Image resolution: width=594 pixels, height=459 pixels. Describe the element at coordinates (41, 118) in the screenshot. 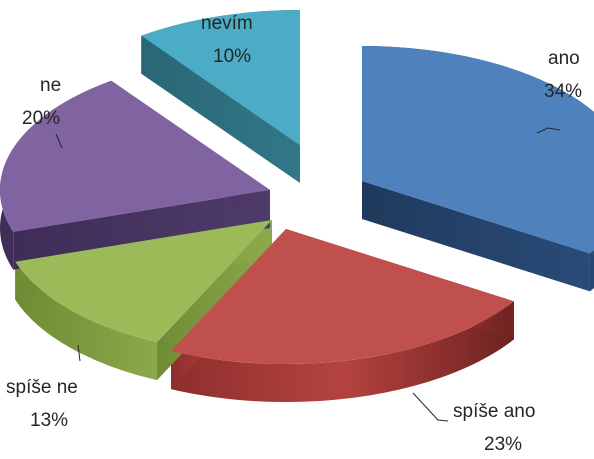

I see `value-ne: 20%` at that location.